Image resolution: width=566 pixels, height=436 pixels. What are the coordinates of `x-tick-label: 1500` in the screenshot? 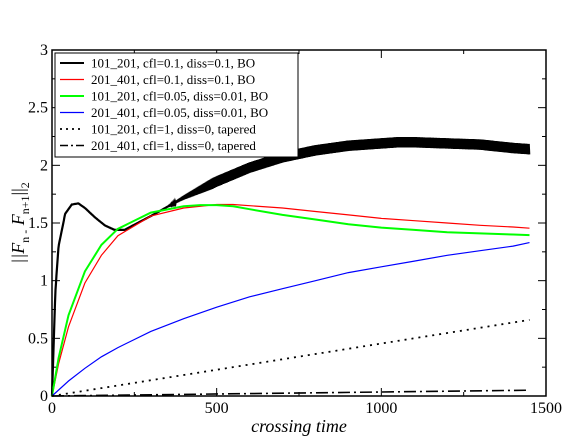 It's located at (546, 408).